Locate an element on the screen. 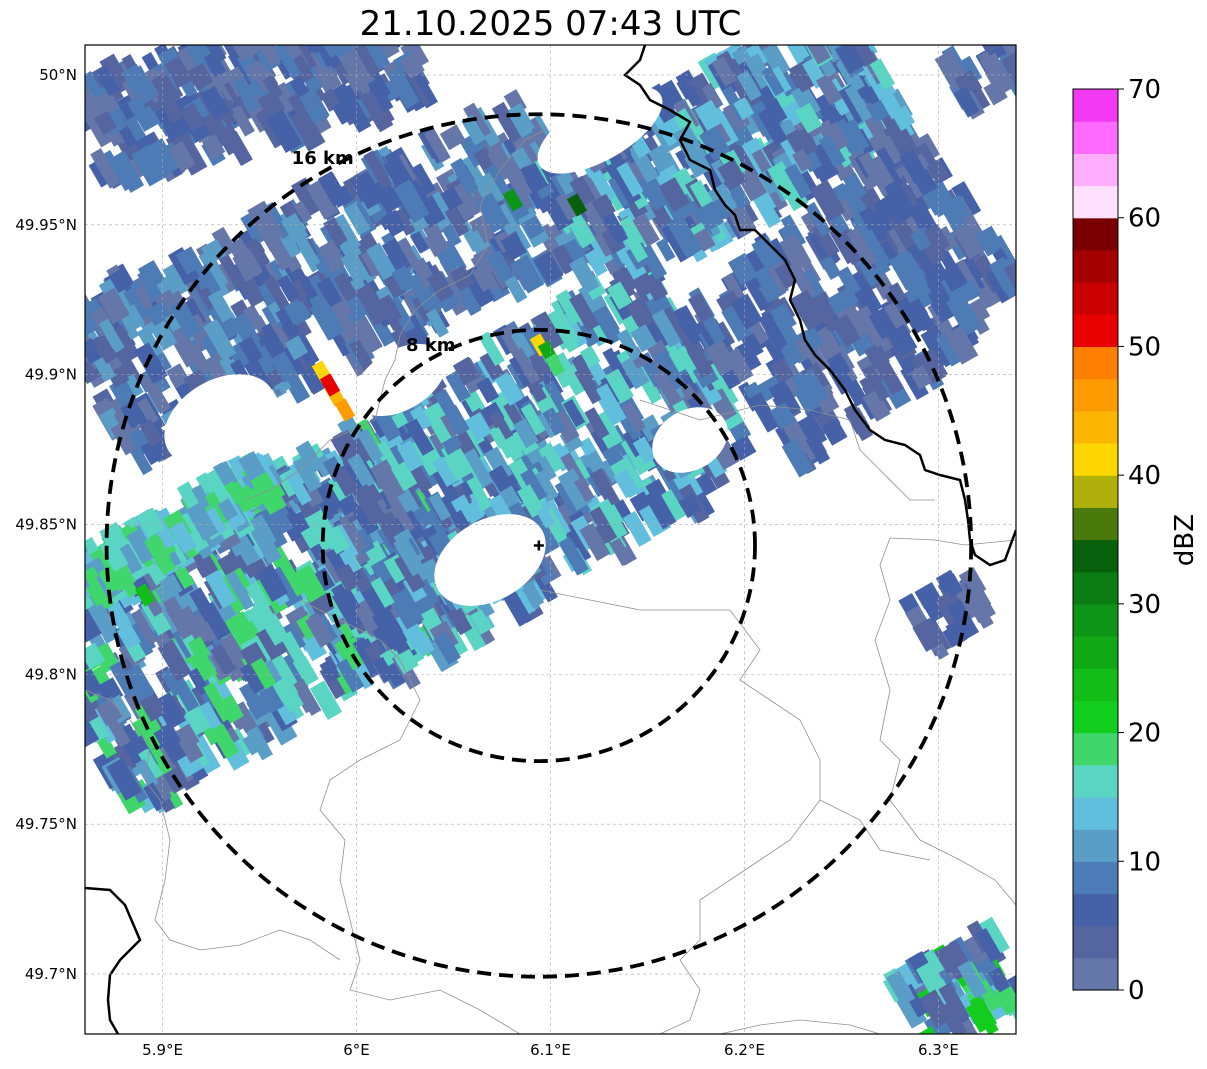 This screenshot has height=1069, width=1207. echo-cell-strong is located at coordinates (330, 385).